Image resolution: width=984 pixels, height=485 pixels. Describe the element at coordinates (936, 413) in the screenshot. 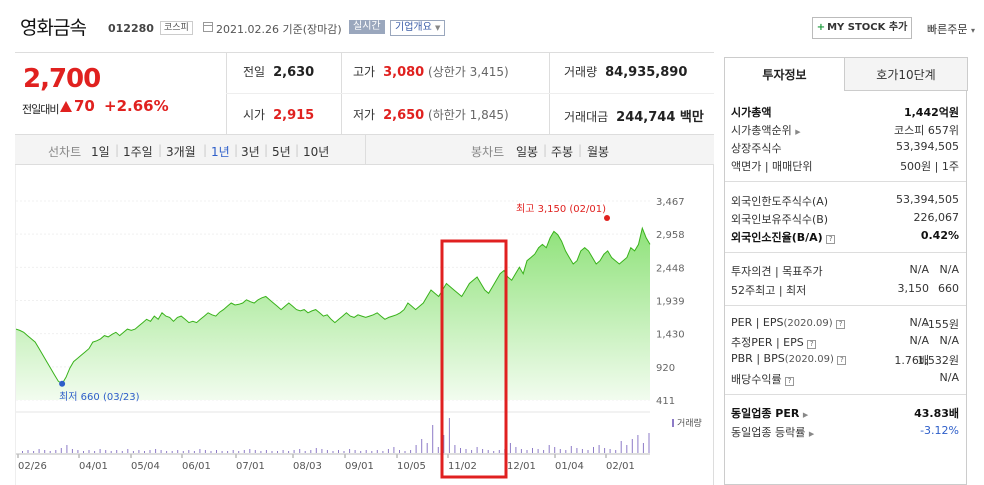

I see `info-value: 43.83배` at that location.